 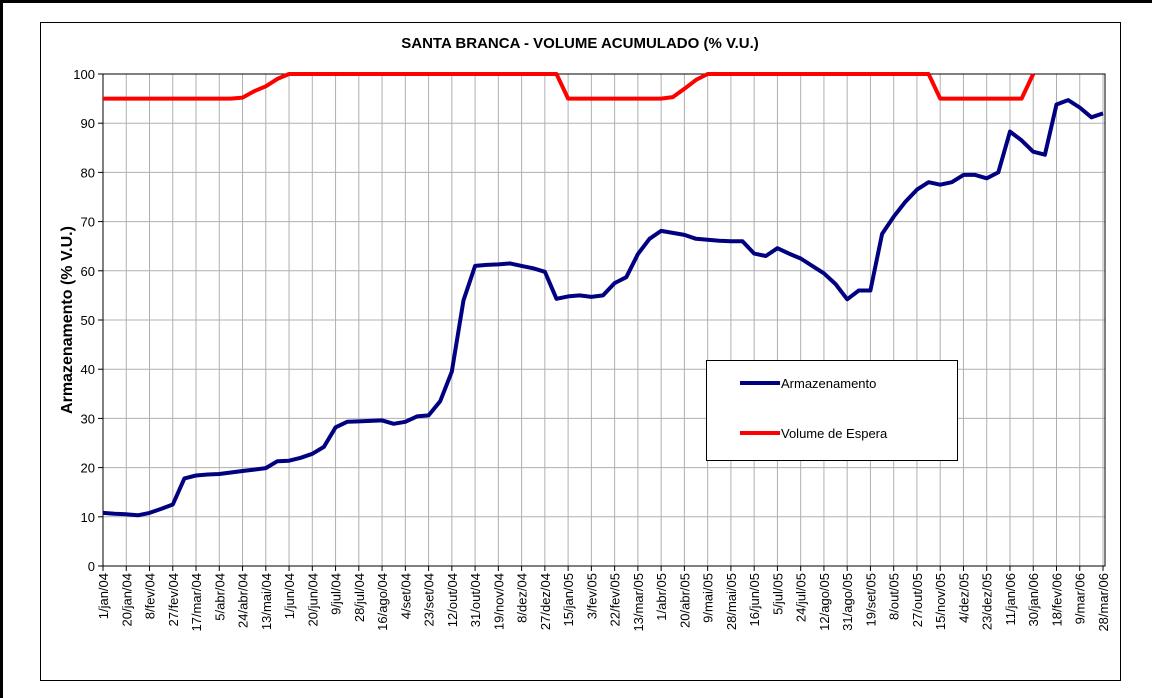 I want to click on x-tick-label: 1/jan/04, so click(x=103, y=596).